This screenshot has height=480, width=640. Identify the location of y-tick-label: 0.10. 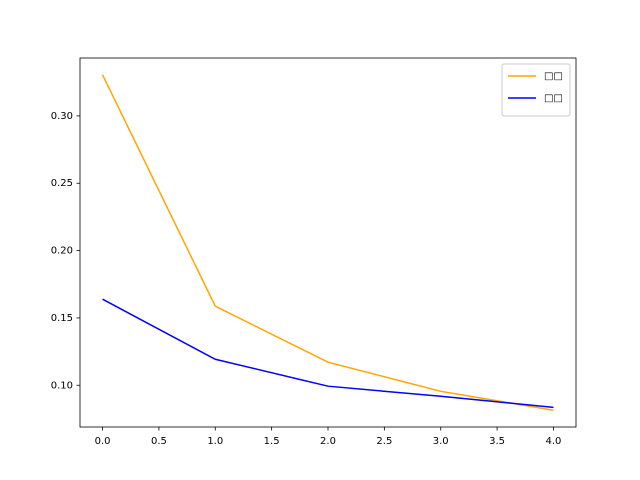
(62, 385).